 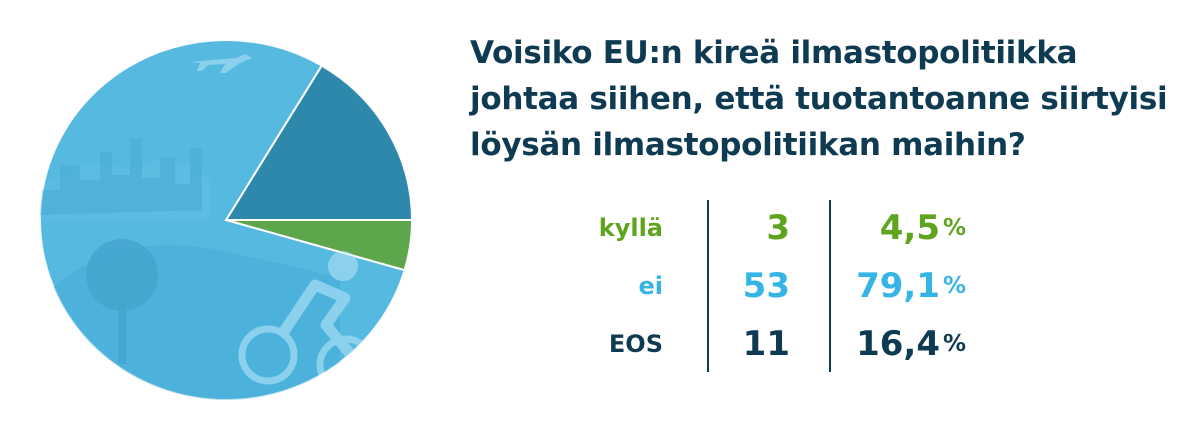 What do you see at coordinates (898, 344) in the screenshot?
I see `row-percent: 16,4` at bounding box center [898, 344].